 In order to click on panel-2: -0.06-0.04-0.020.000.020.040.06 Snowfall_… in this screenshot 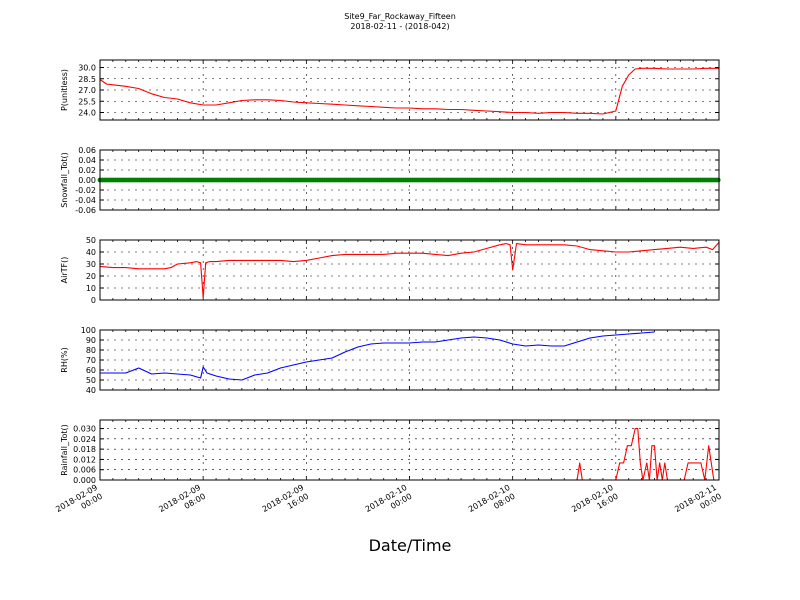, I will do `click(390, 180)`.